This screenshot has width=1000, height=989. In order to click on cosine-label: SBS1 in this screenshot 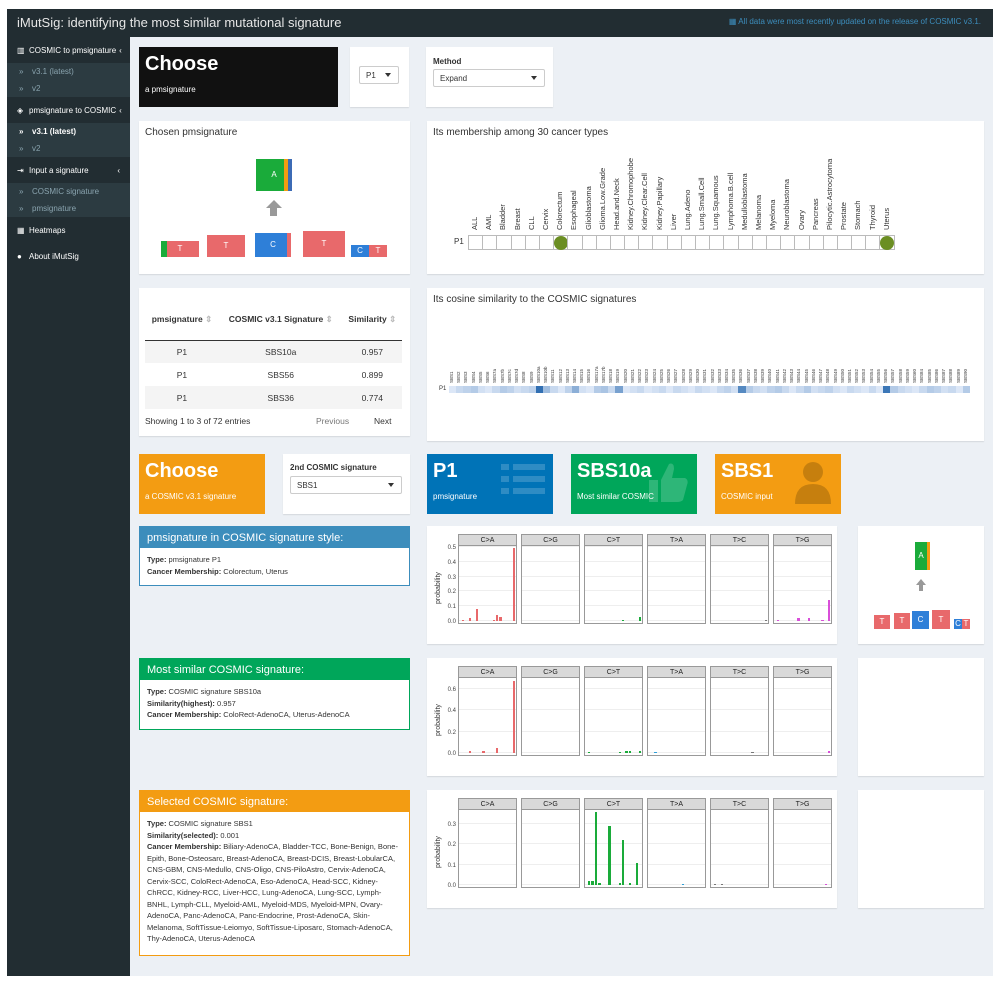, I will do `click(451, 377)`.